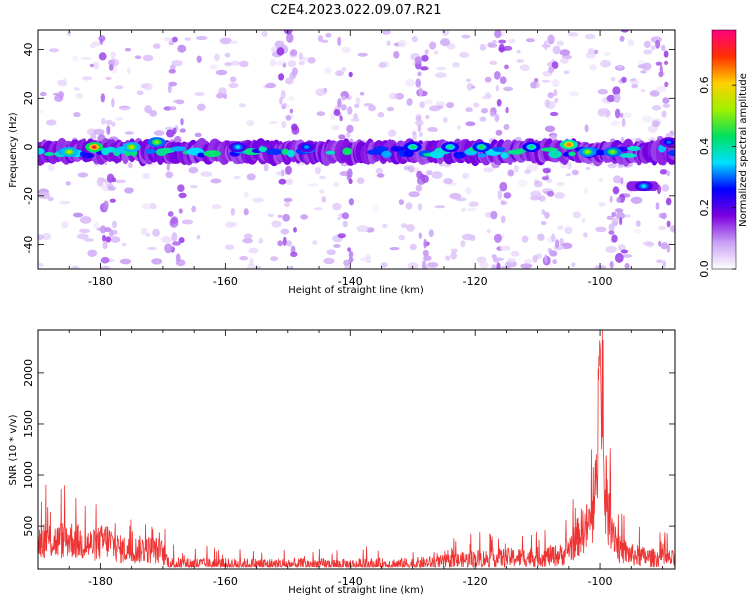 The height and width of the screenshot is (600, 750). Describe the element at coordinates (704, 208) in the screenshot. I see `colorbar-tick-label: 0.2` at that location.